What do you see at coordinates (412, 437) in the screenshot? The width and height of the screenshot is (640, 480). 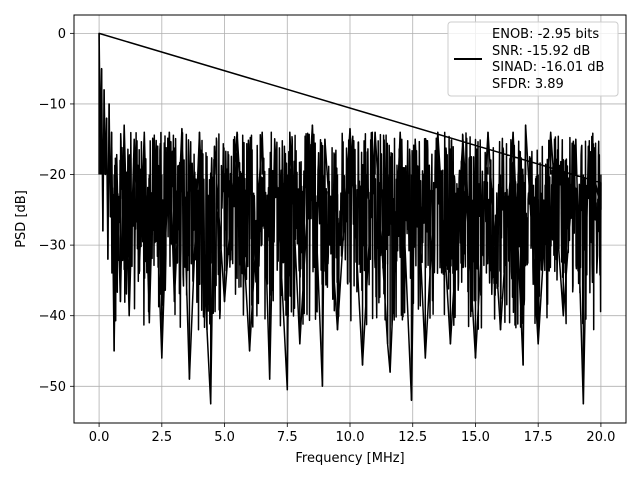 I see `x-tick-label: 12.5` at bounding box center [412, 437].